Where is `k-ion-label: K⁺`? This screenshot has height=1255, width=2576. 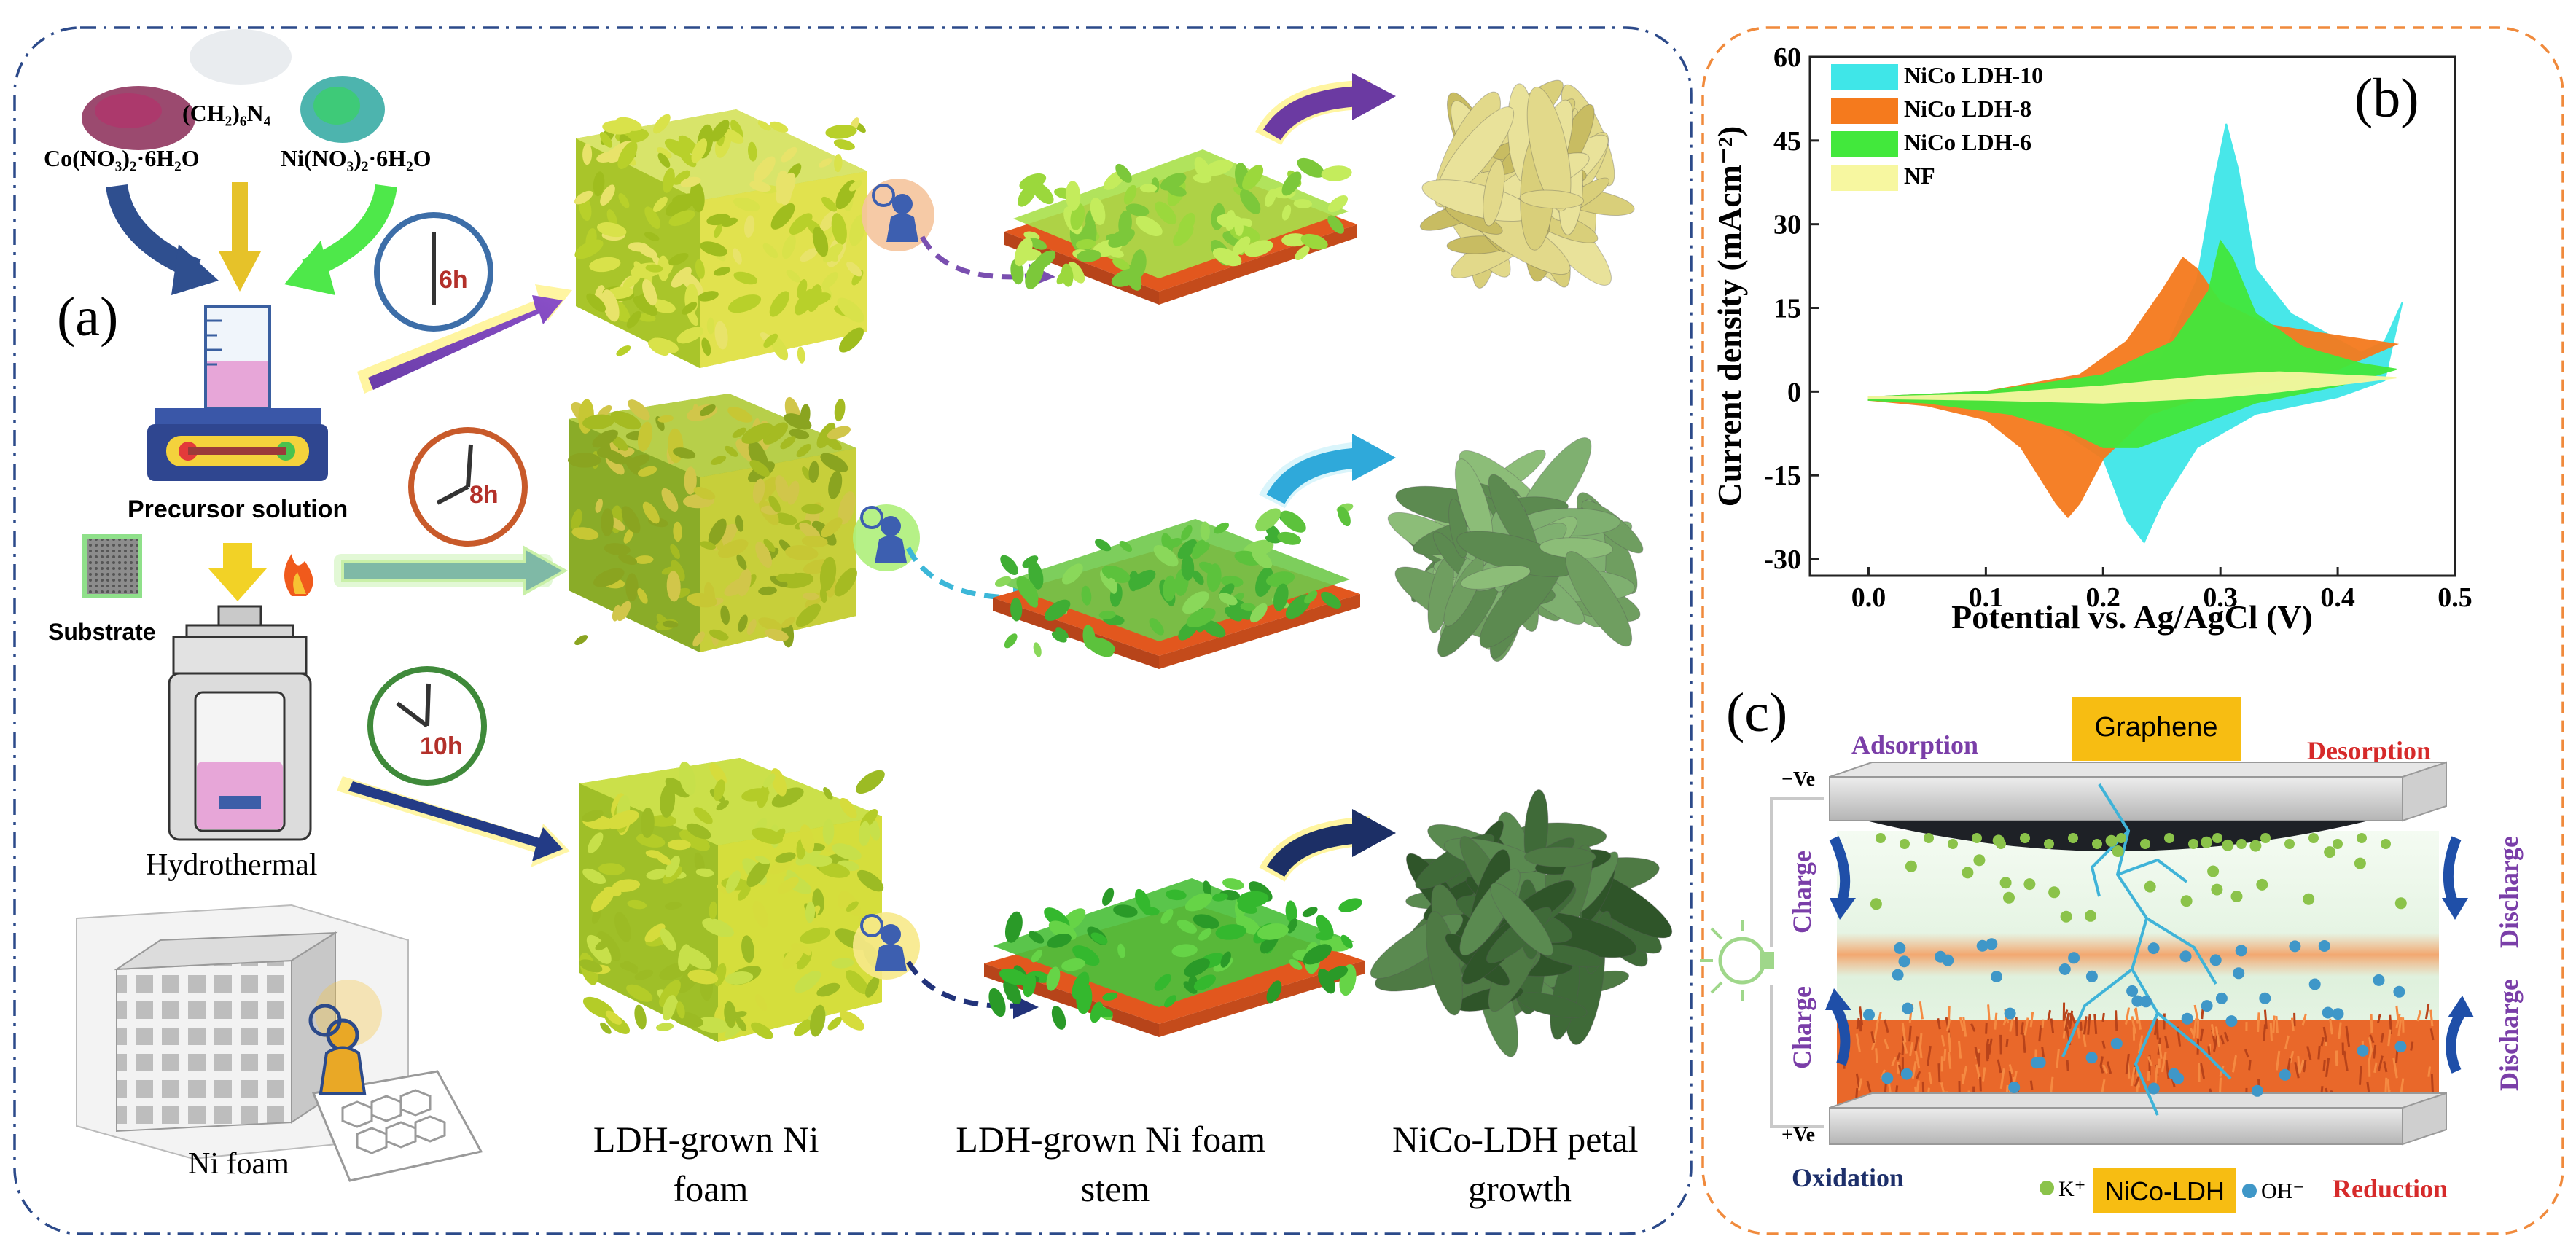 k-ion-label: K⁺ is located at coordinates (2072, 1189).